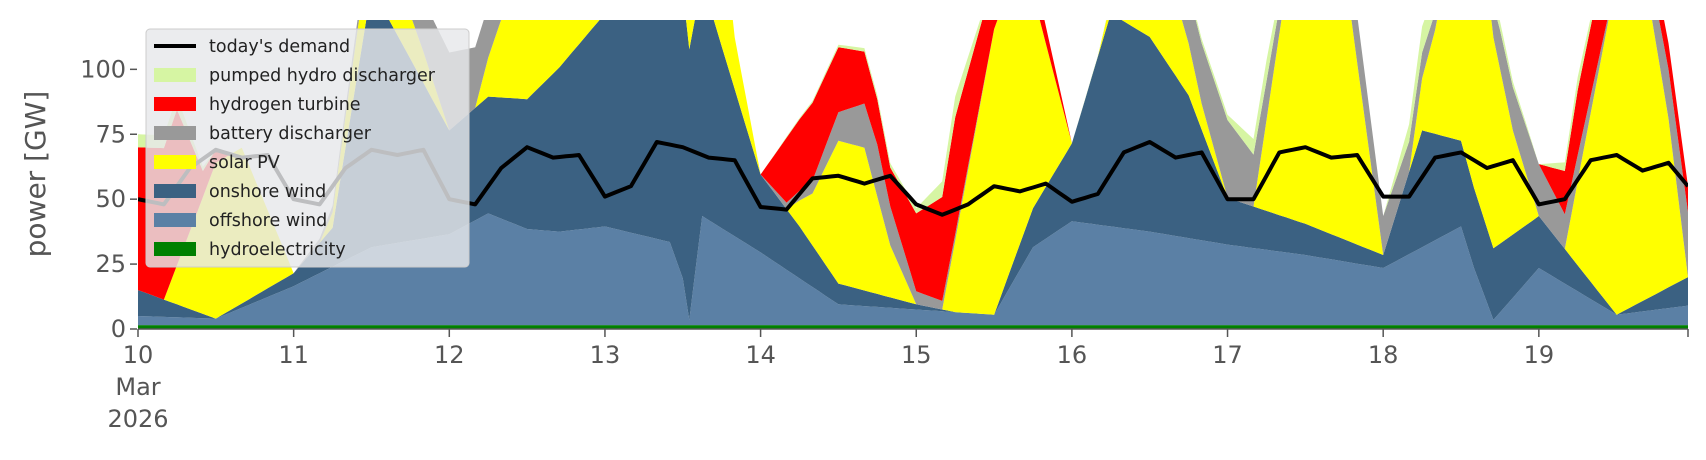  What do you see at coordinates (449, 355) in the screenshot?
I see `x-tick-label: 12` at bounding box center [449, 355].